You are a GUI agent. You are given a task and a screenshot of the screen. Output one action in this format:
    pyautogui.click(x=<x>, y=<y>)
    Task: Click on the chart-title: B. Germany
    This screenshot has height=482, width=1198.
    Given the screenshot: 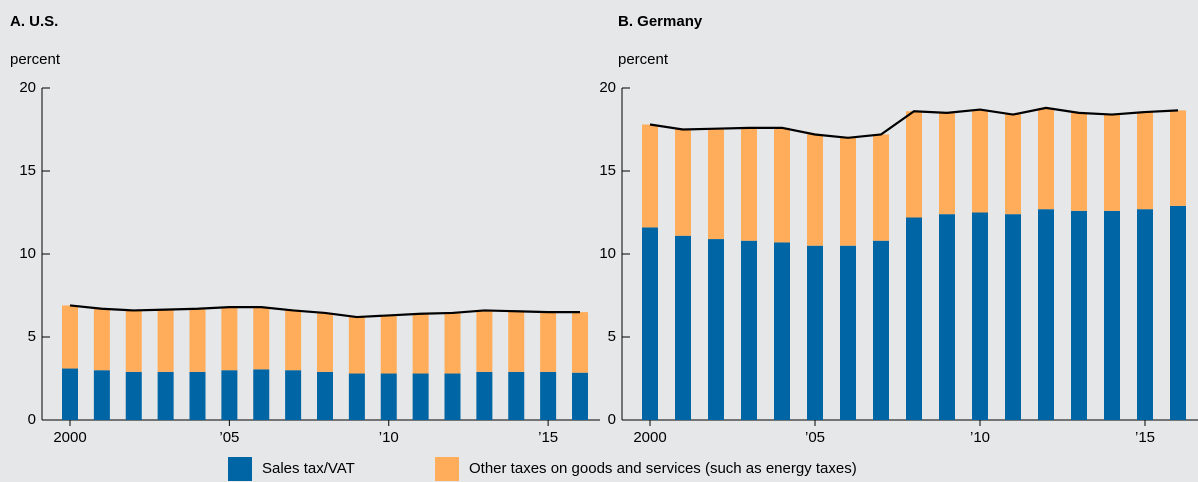 What is the action you would take?
    pyautogui.click(x=660, y=21)
    